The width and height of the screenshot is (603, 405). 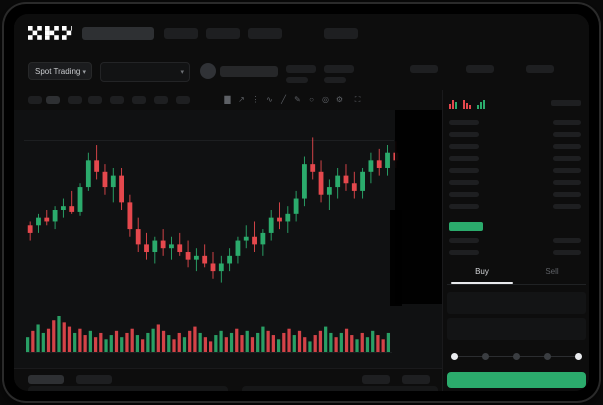 I want to click on trading-mode-label: Spot Trading, so click(x=58, y=71).